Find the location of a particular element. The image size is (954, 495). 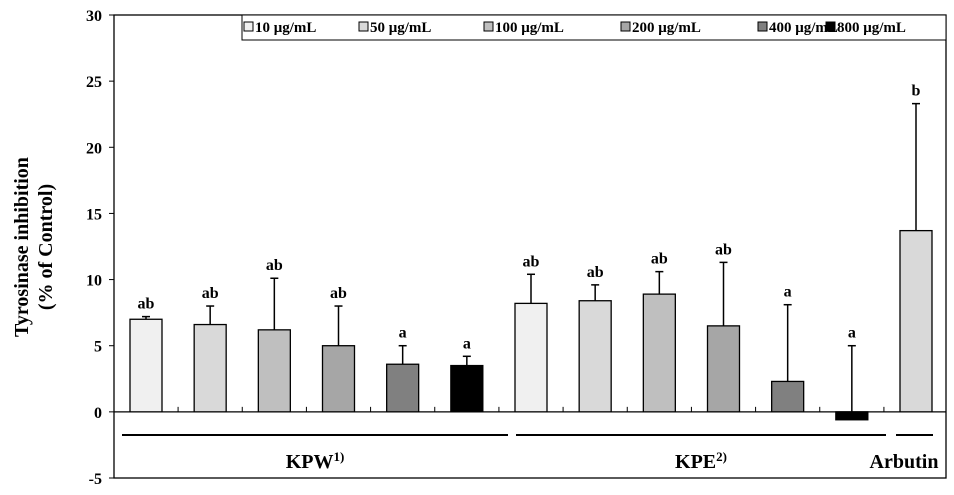

group-label-text: KPE is located at coordinates (695, 462).